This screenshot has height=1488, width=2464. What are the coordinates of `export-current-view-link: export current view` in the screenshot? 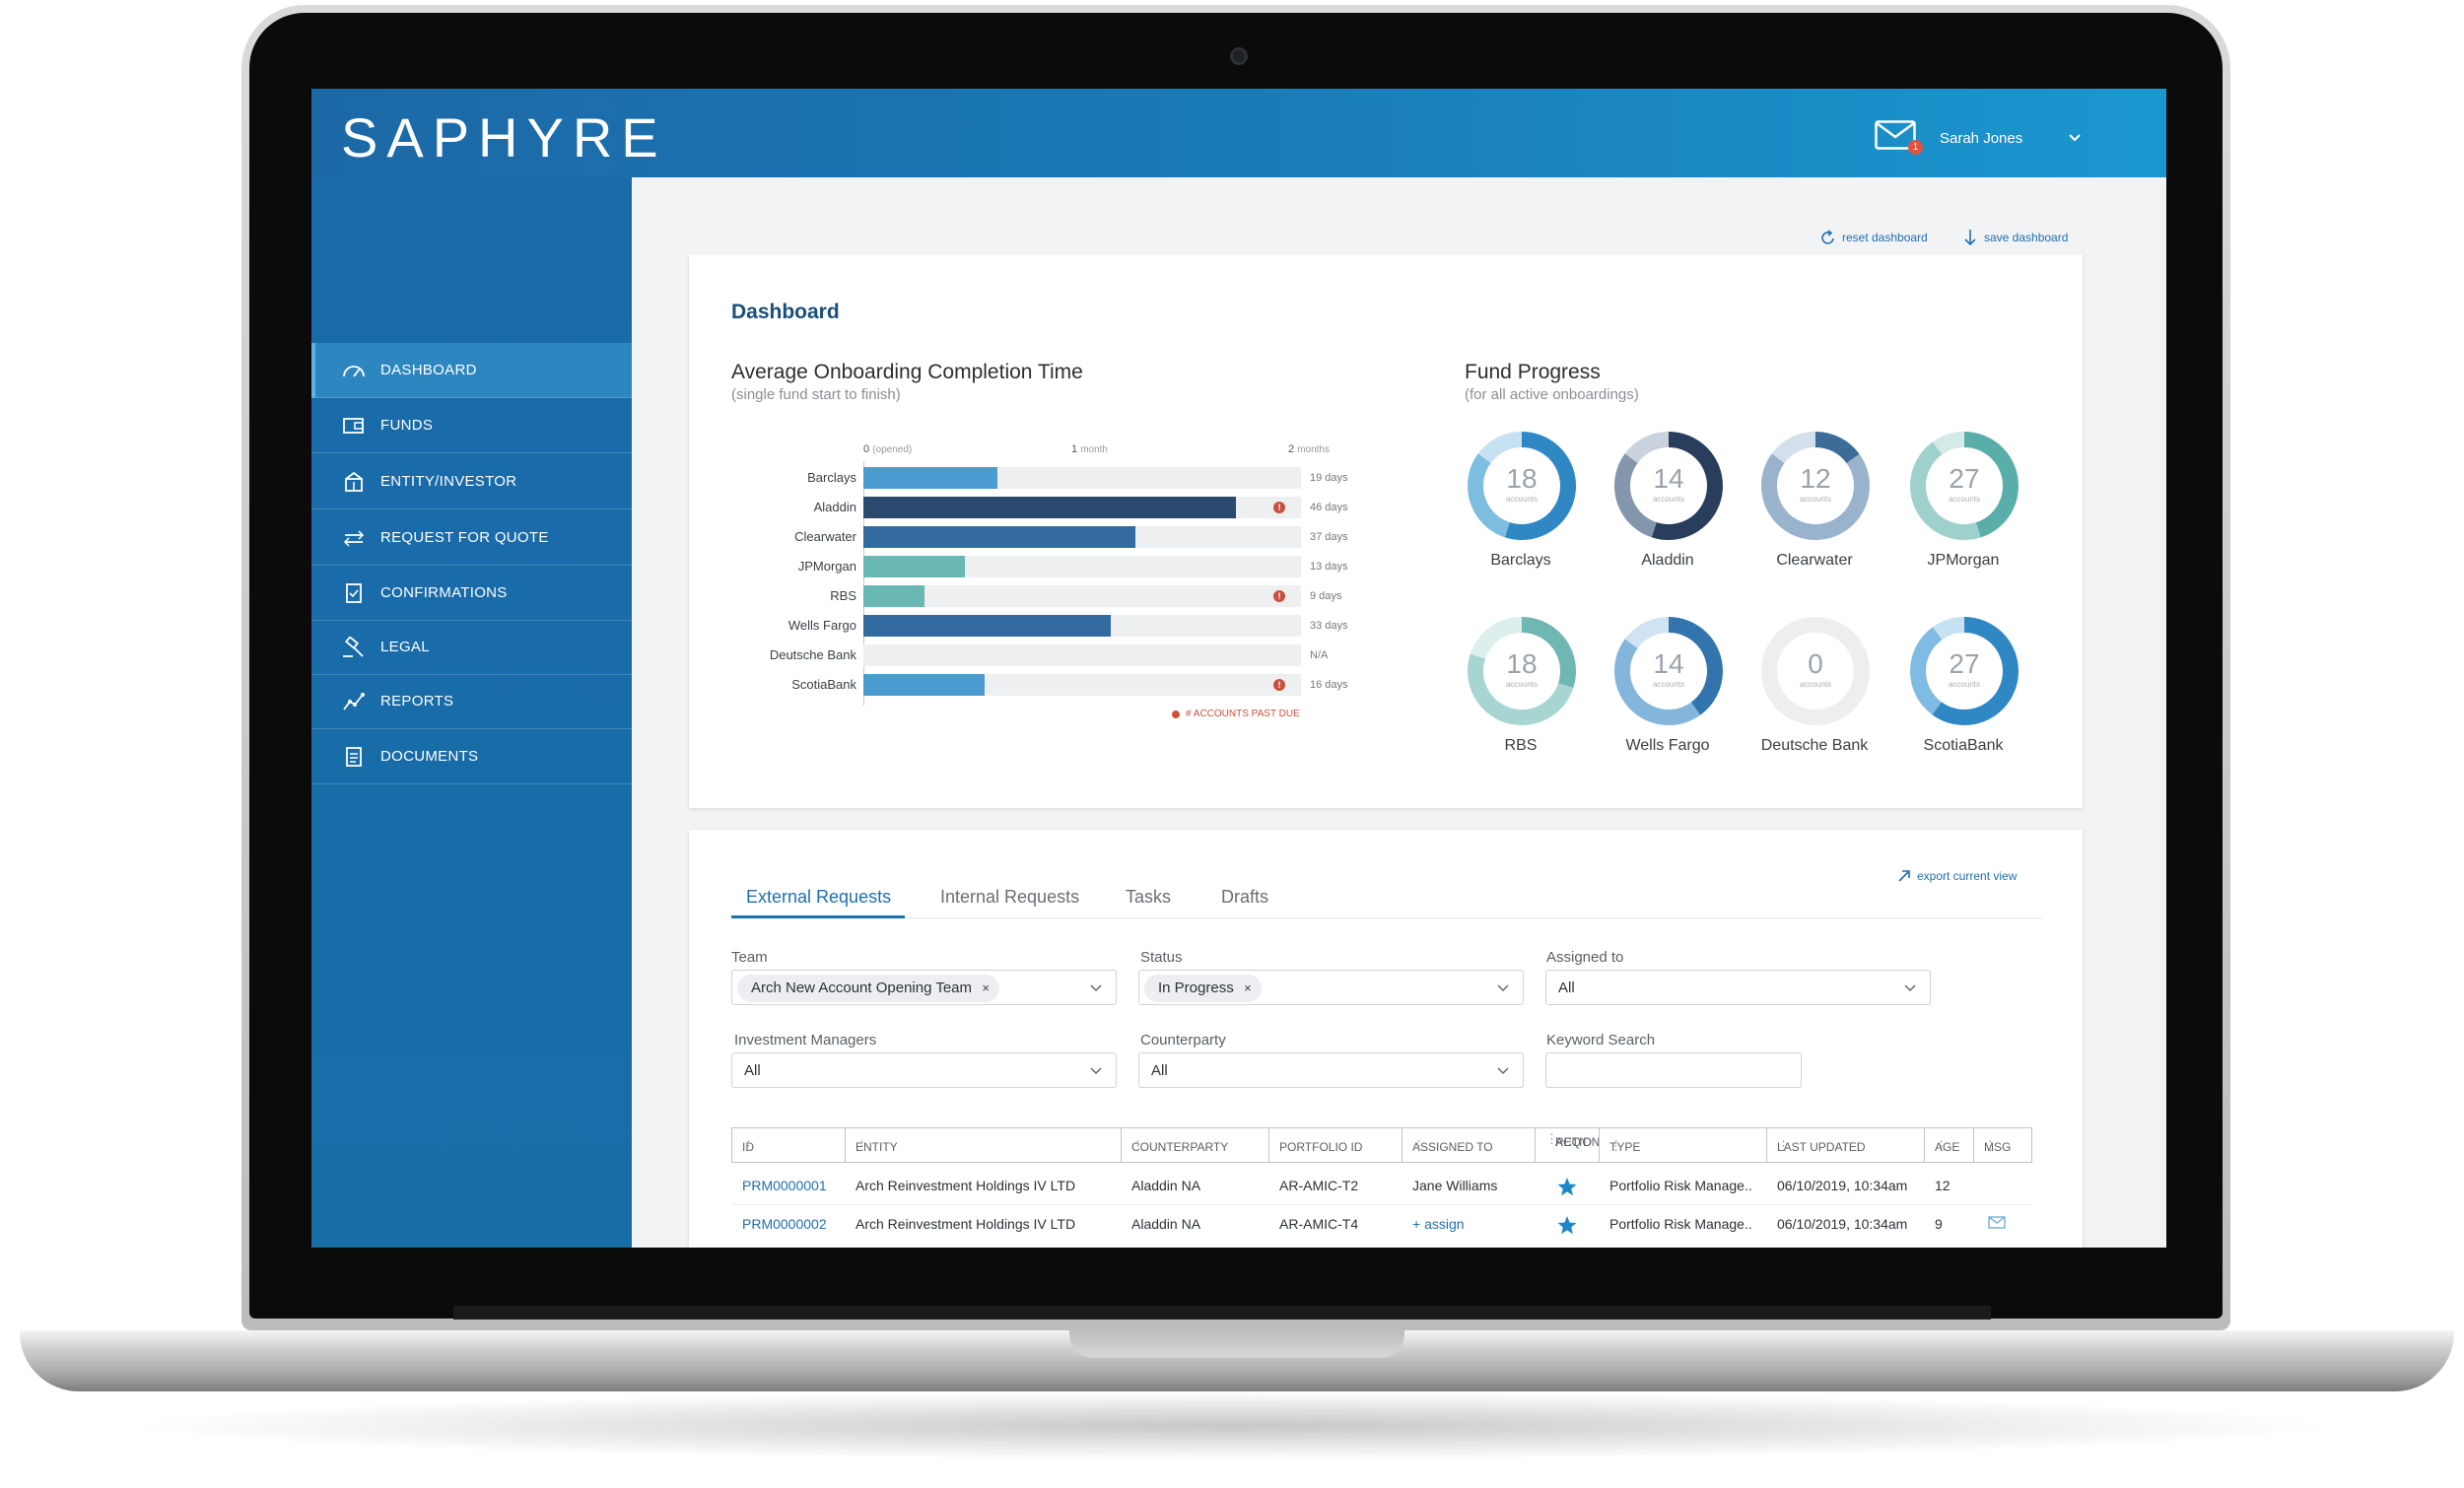 It's located at (1957, 876).